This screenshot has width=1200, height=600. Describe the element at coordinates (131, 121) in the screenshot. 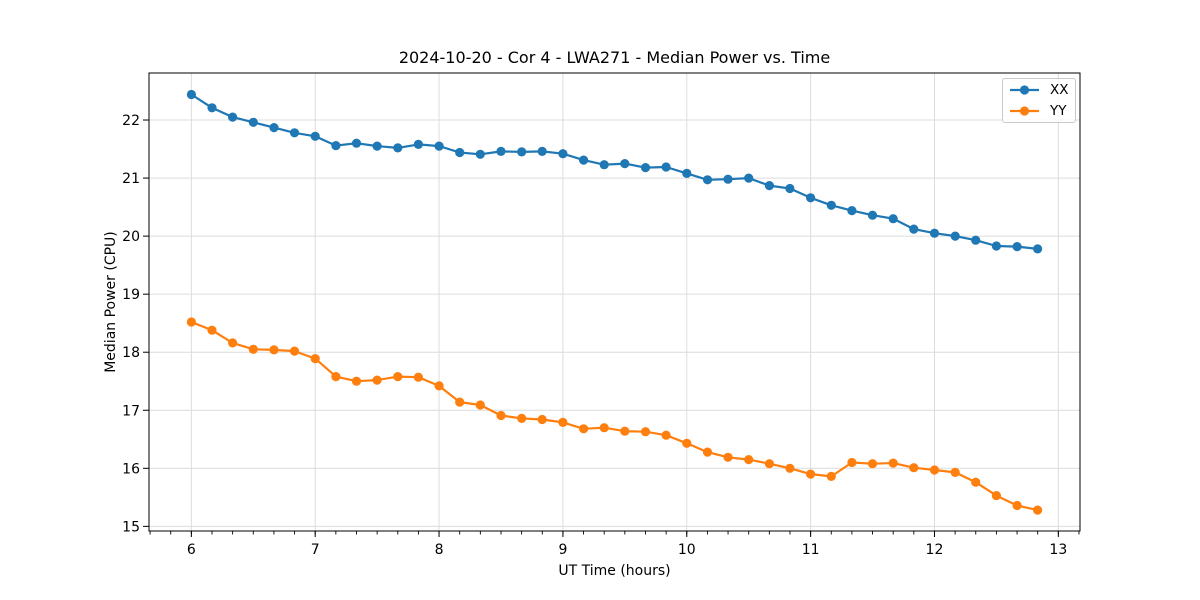

I see `y-tick-label: 22` at that location.